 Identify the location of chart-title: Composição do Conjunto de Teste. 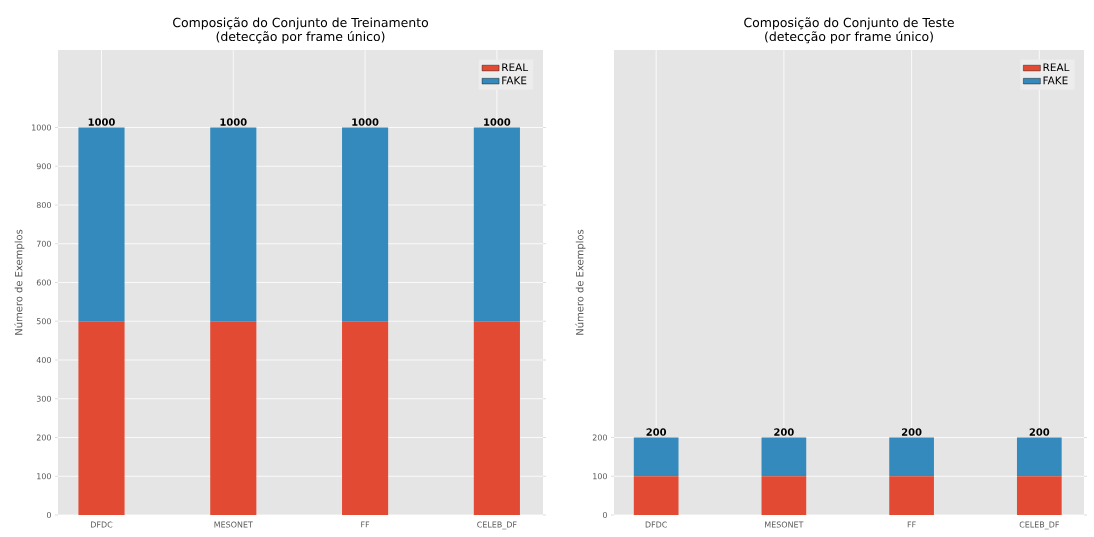
(849, 23).